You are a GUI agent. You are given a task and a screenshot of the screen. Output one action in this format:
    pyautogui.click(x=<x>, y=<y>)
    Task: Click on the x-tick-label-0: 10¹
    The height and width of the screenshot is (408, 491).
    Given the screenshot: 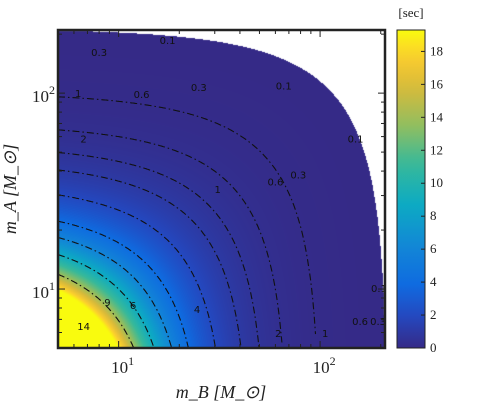 What is the action you would take?
    pyautogui.click(x=122, y=365)
    